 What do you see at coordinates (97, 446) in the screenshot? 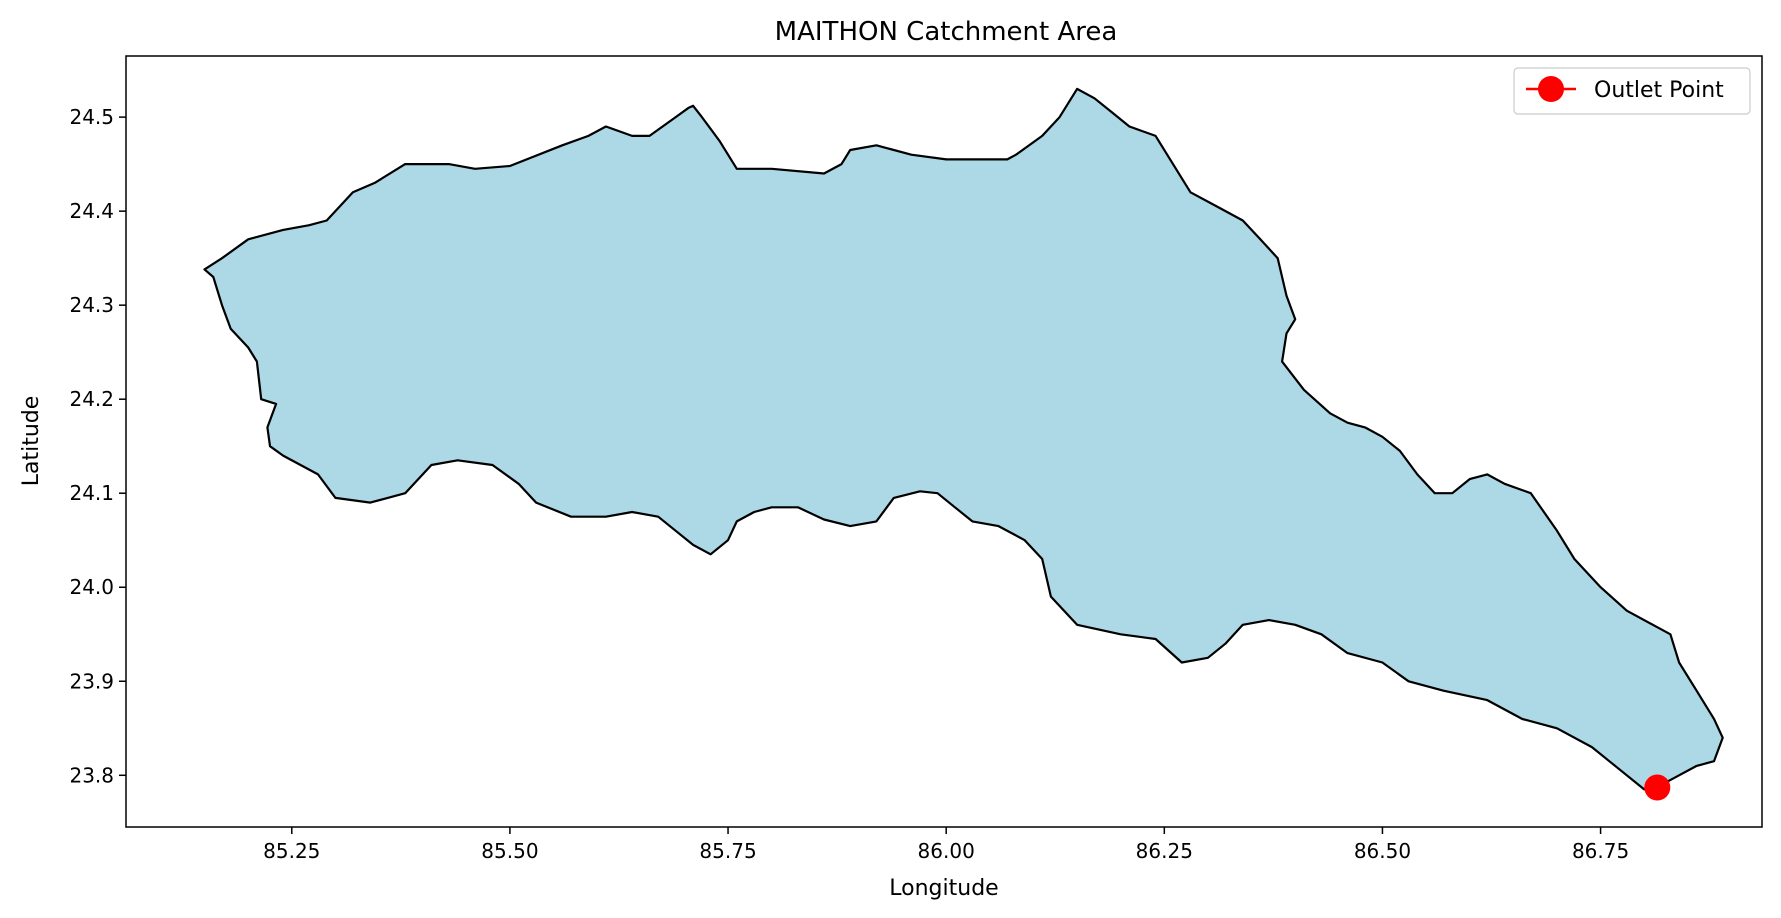
I see `y-axis-ticks: 23.8 23.9 24.0 24.1 24.2 24.3 24.4 24.5` at bounding box center [97, 446].